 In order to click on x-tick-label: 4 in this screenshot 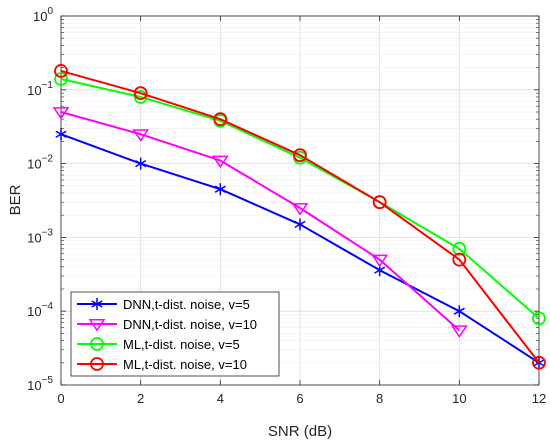, I will do `click(220, 398)`.